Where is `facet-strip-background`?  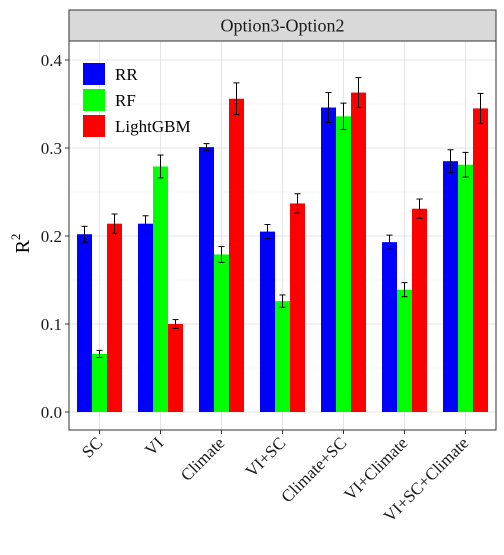
facet-strip-background is located at coordinates (282, 25).